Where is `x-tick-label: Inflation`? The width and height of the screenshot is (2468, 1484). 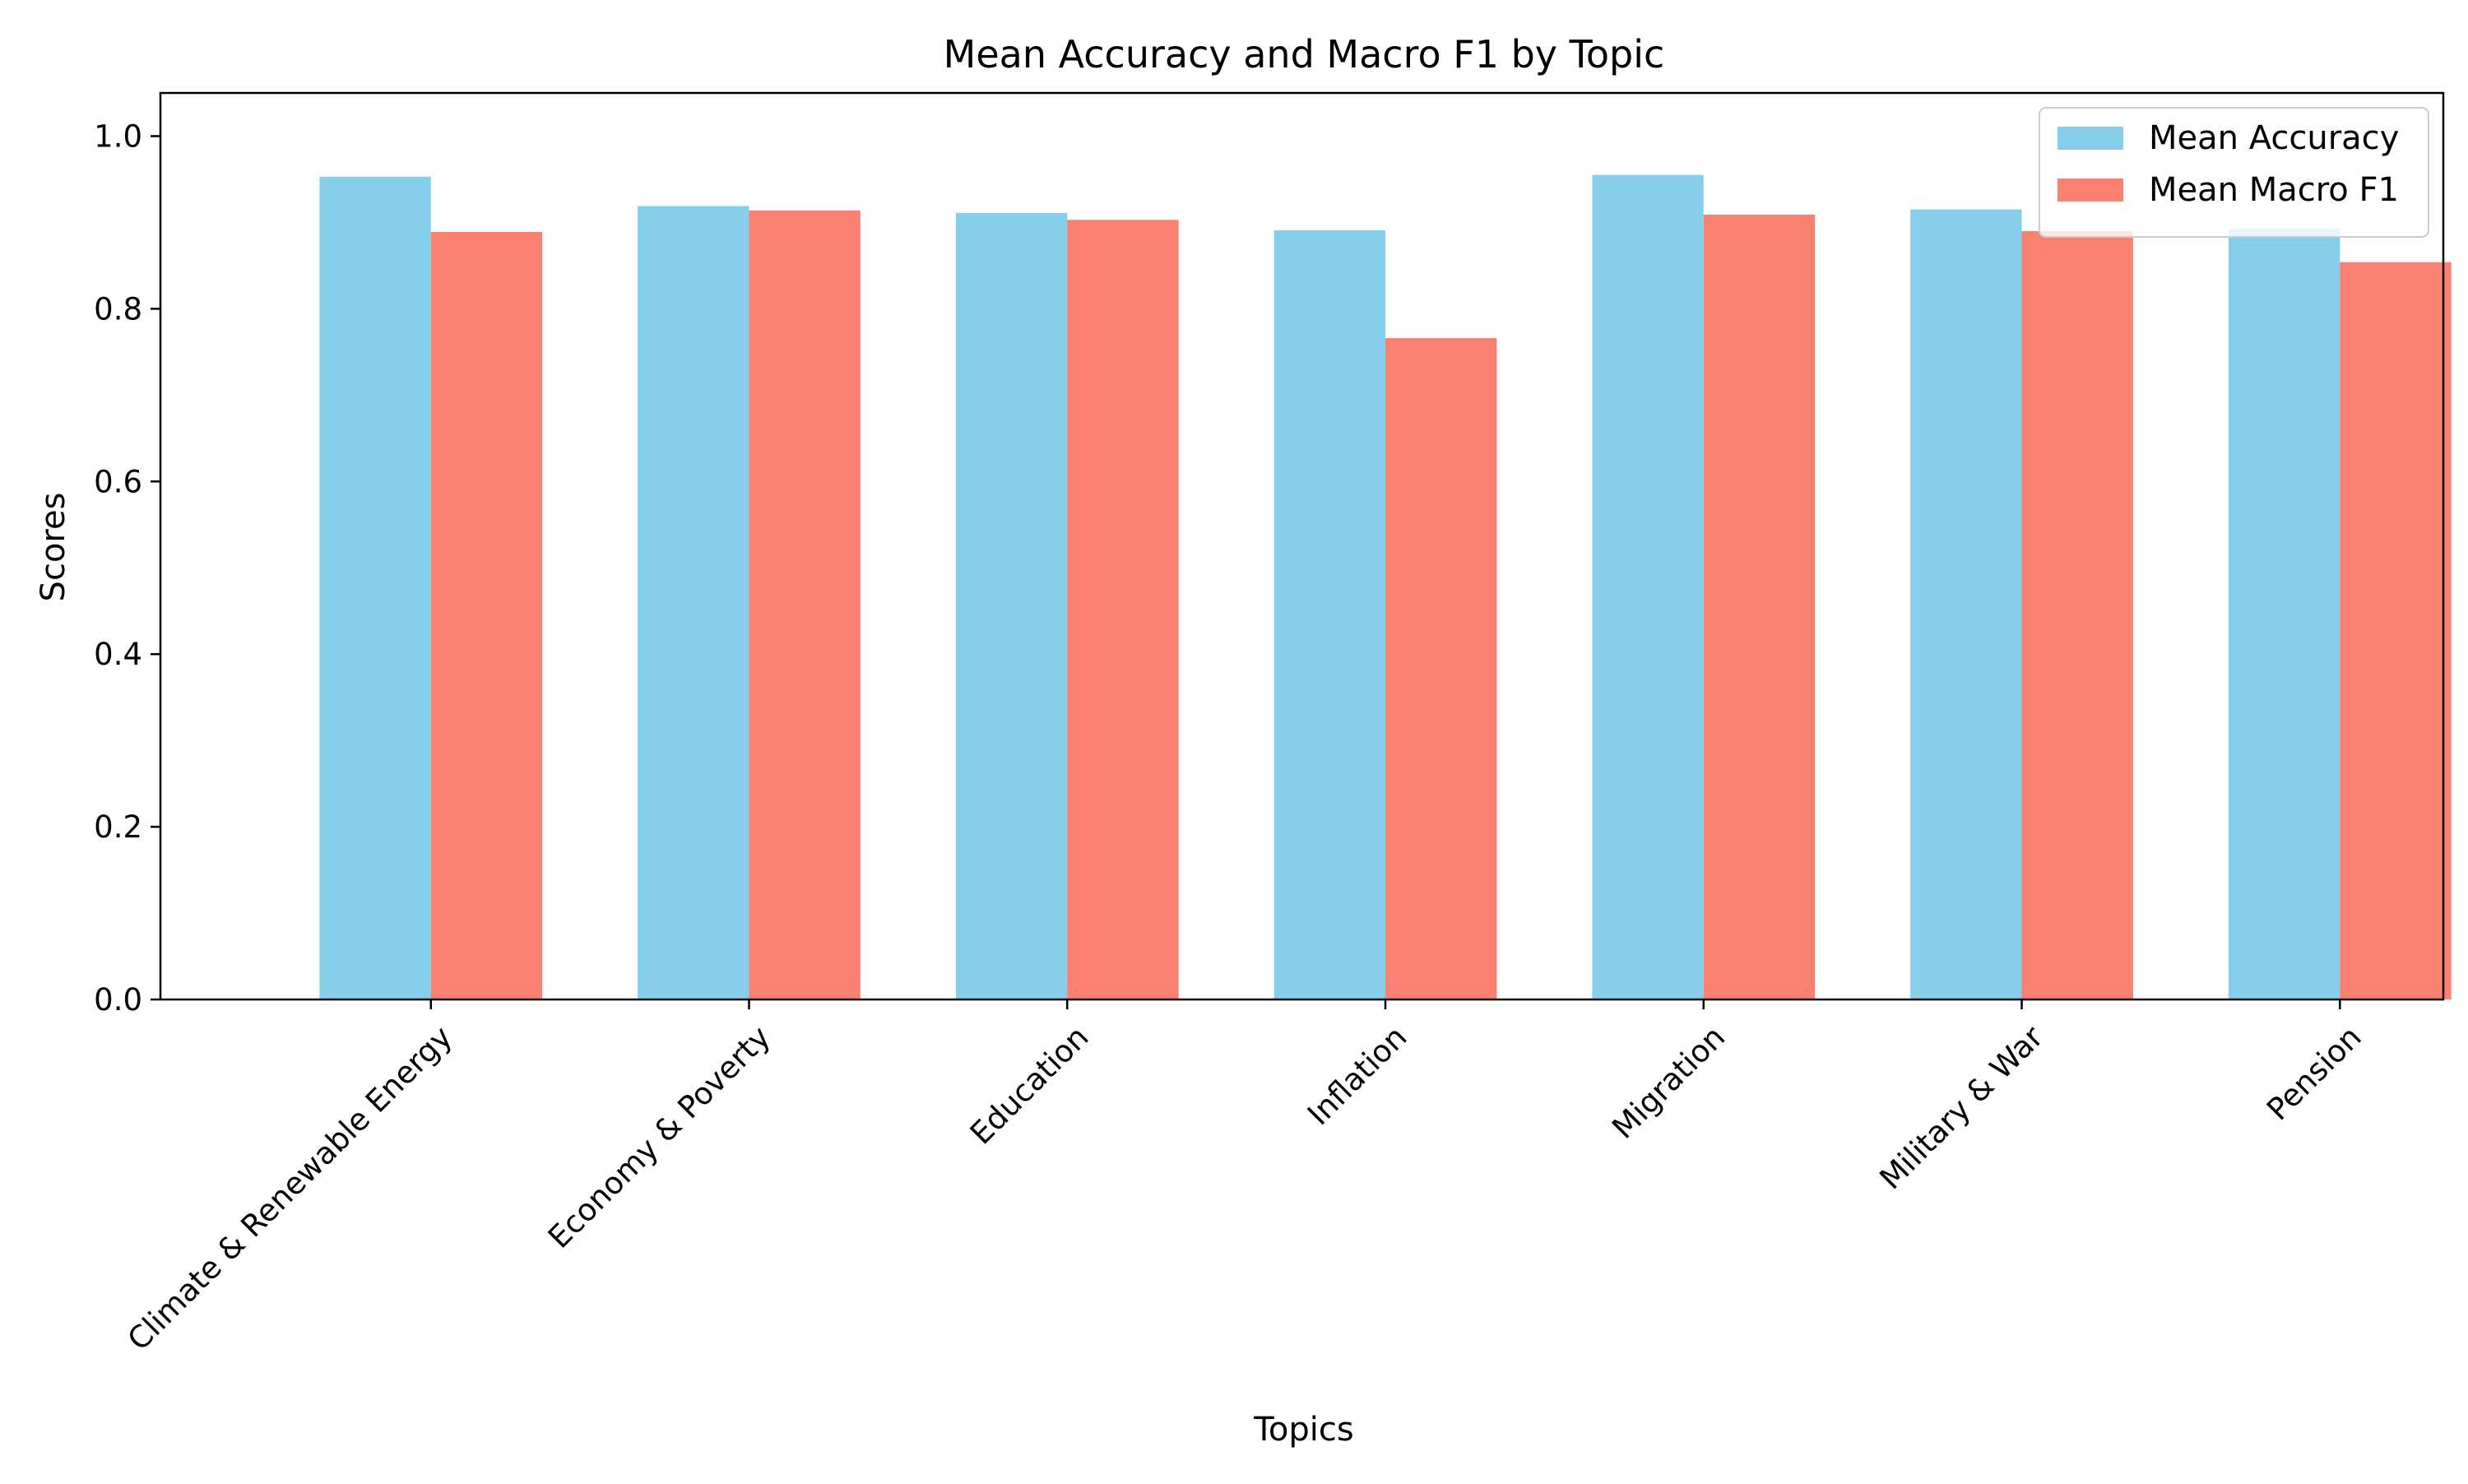
x-tick-label: Inflation is located at coordinates (1357, 1075).